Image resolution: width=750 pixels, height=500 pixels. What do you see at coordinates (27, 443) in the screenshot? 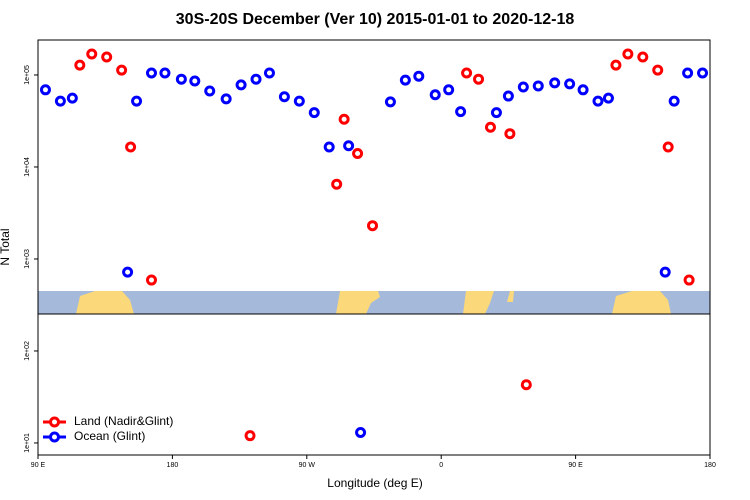
I see `y-tick-label: 1e+01` at bounding box center [27, 443].